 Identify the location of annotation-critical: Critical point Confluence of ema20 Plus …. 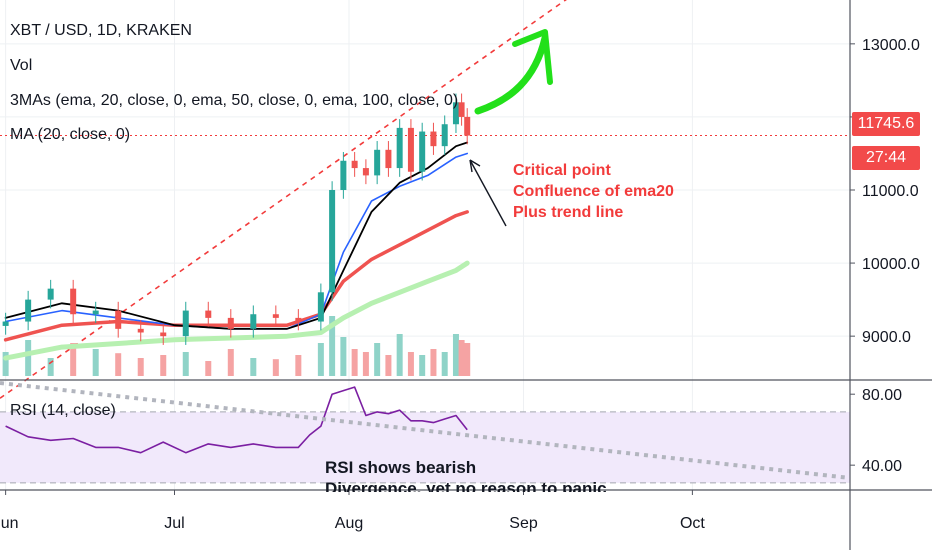
(593, 191).